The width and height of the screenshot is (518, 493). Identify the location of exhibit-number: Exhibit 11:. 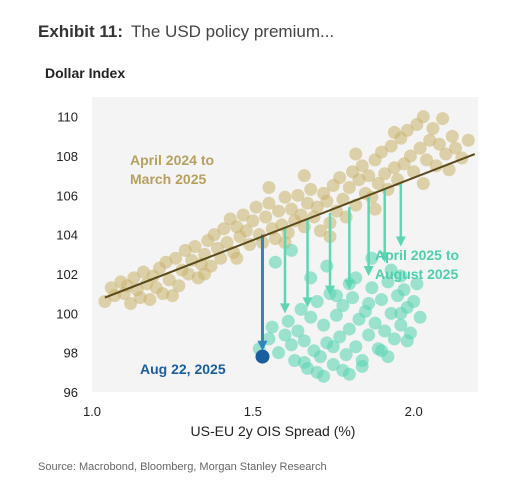
(81, 31).